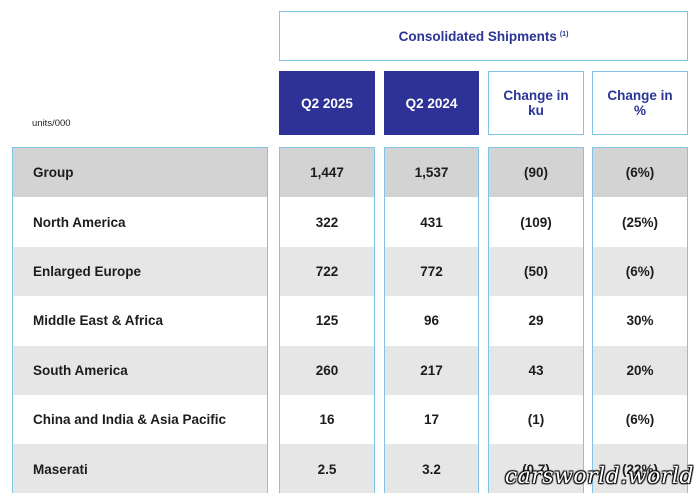 The width and height of the screenshot is (700, 493). I want to click on table-cell-change-ku: (1), so click(536, 419).